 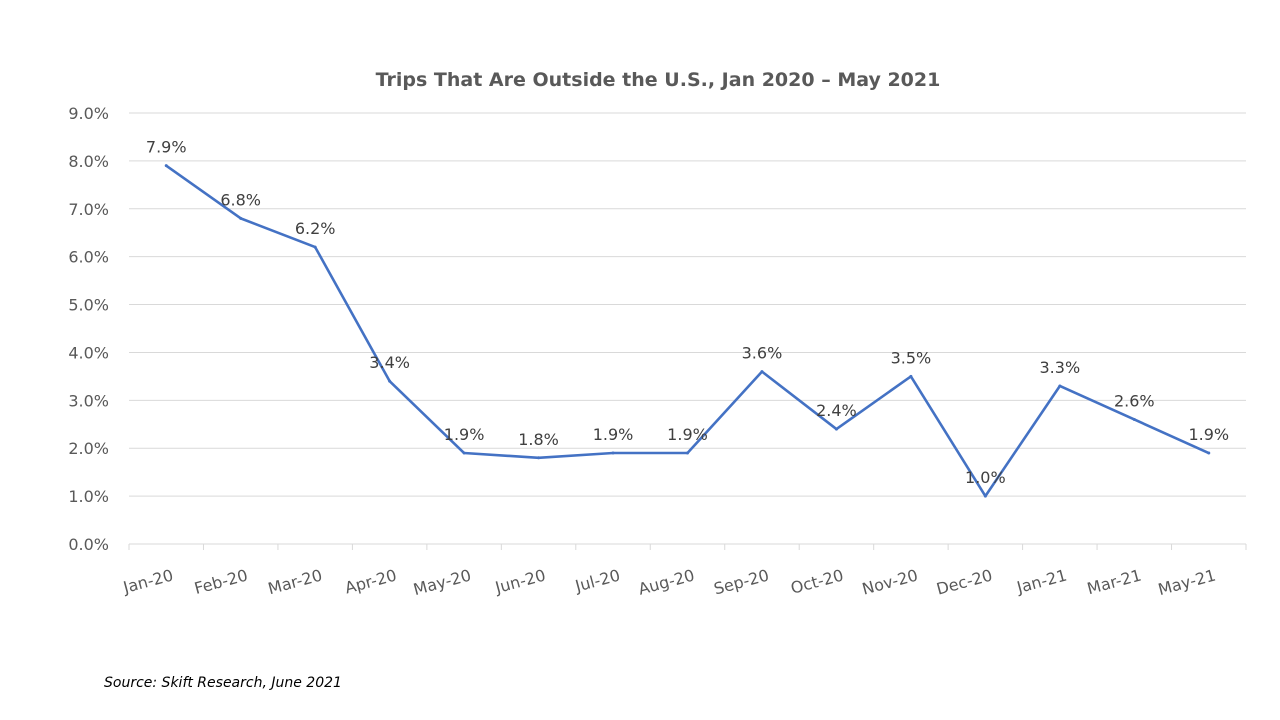 What do you see at coordinates (817, 582) in the screenshot?
I see `x-tick-label: Oct-20` at bounding box center [817, 582].